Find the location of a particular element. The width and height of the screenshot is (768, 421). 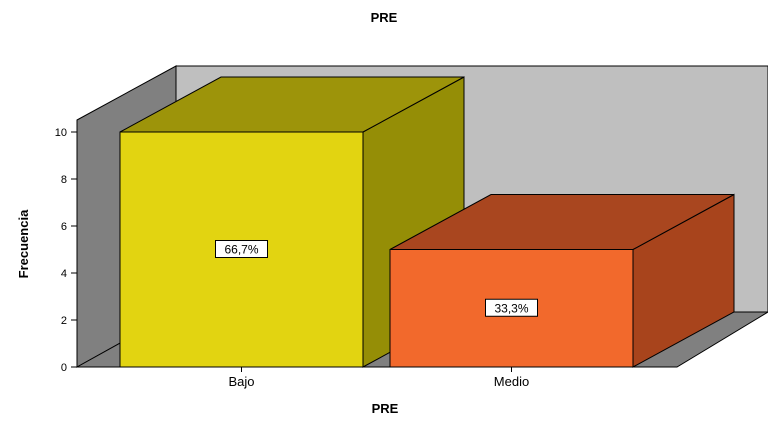

y-tick-label: 8 is located at coordinates (64, 180).